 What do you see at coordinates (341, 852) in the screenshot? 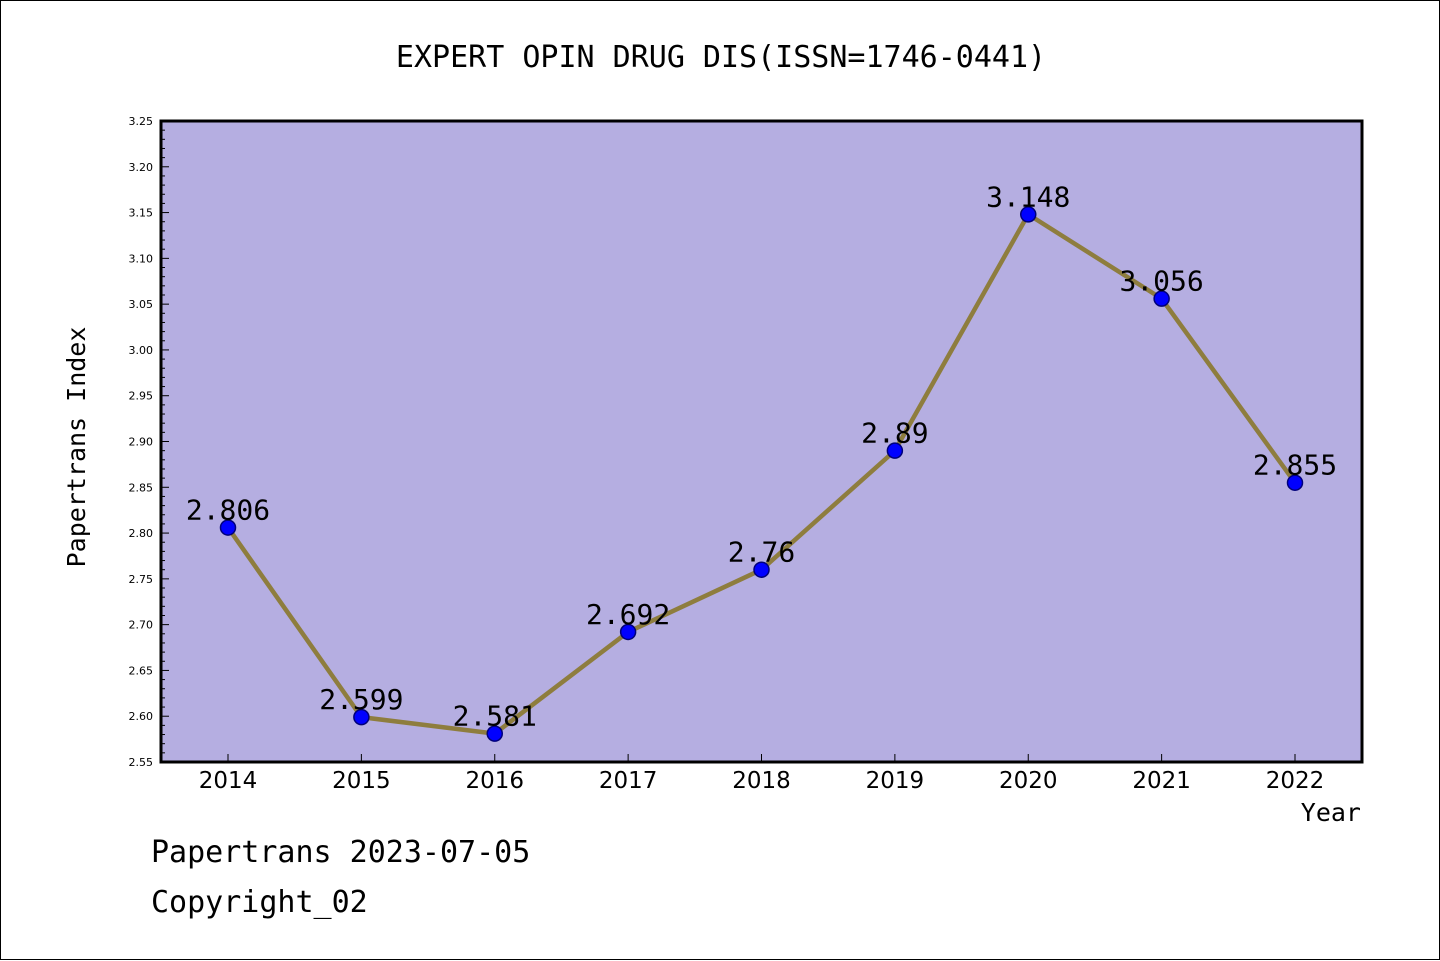
I see `footer-date: Papertrans 2023-07-05` at bounding box center [341, 852].